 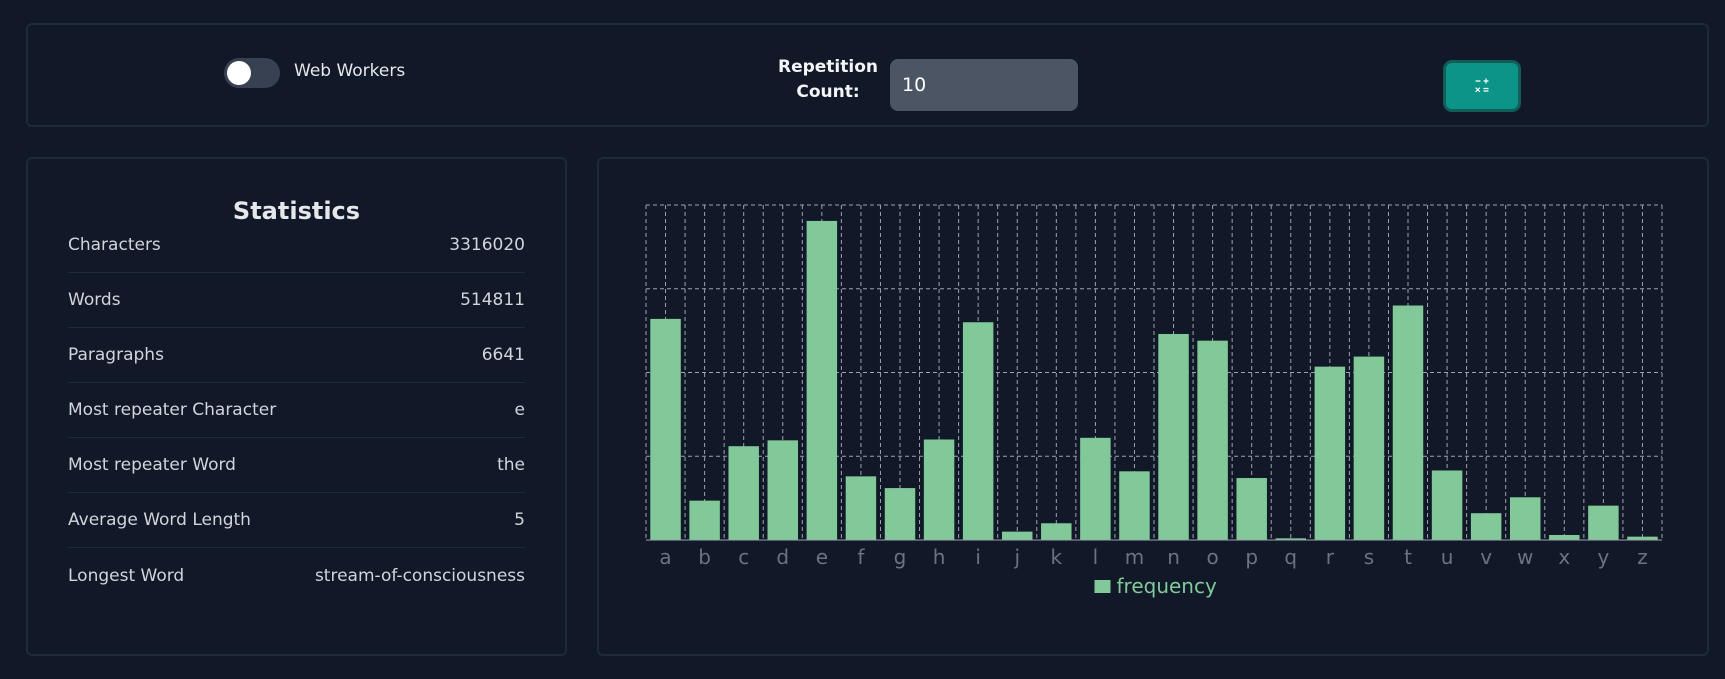 What do you see at coordinates (296, 575) in the screenshot?
I see `stat-row-longest-word: Longest Word stream-of-consciousness` at bounding box center [296, 575].